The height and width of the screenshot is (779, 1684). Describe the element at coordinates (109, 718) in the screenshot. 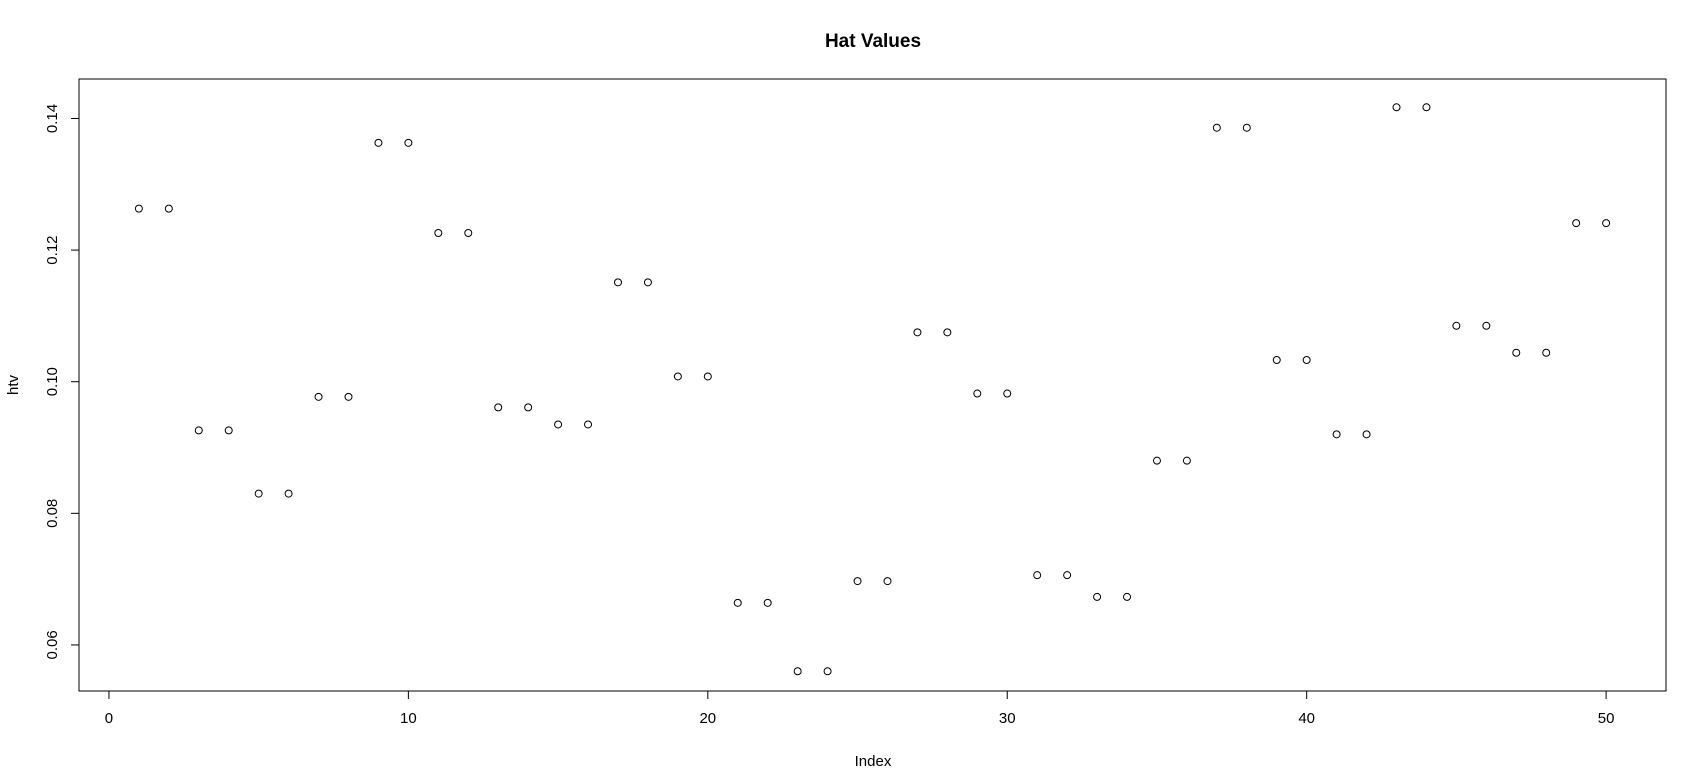

I see `x-tick-label: 0` at that location.